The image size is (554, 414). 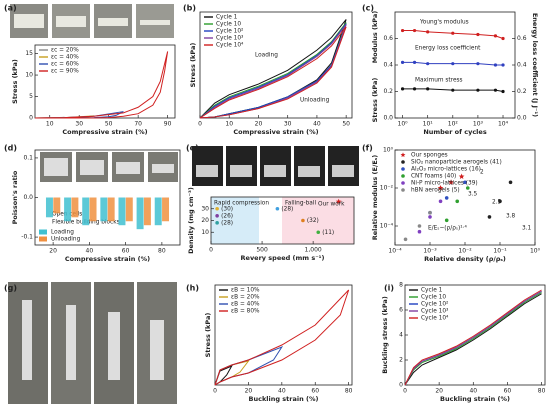 What do you see at coordinates (522, 91) in the screenshot?
I see `y2-tick-label: 0.2` at bounding box center [522, 91].